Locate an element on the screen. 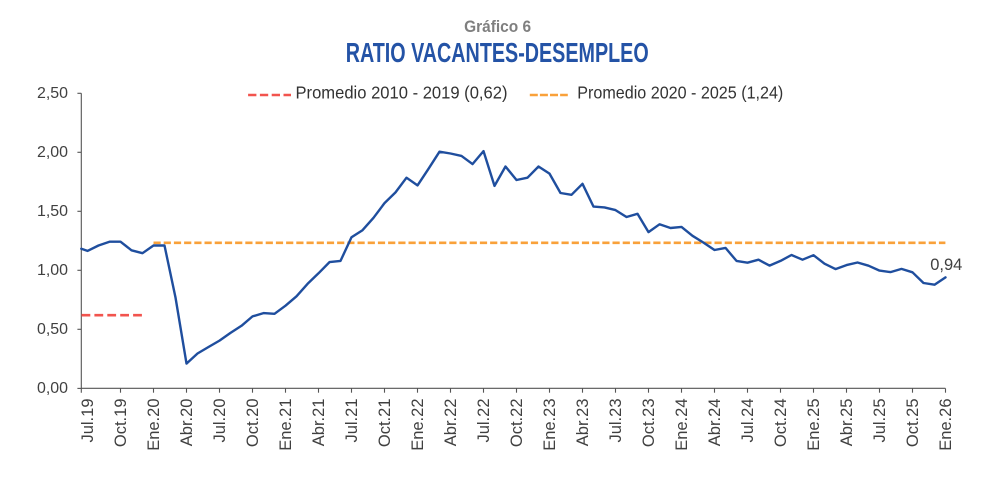 The width and height of the screenshot is (1001, 483). svg-text: Ene.22 is located at coordinates (418, 425).